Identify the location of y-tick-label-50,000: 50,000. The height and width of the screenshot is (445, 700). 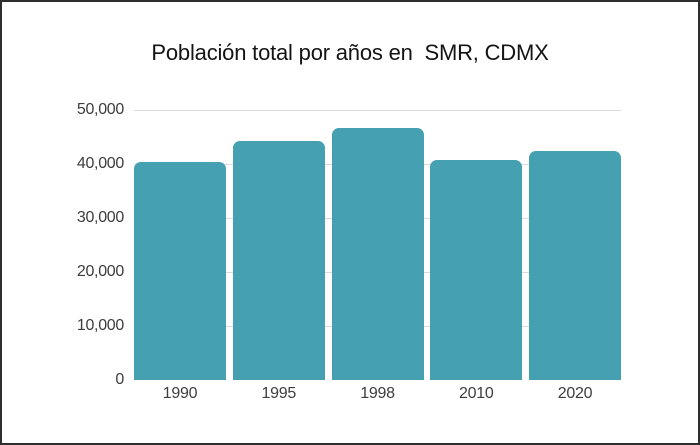
(100, 109).